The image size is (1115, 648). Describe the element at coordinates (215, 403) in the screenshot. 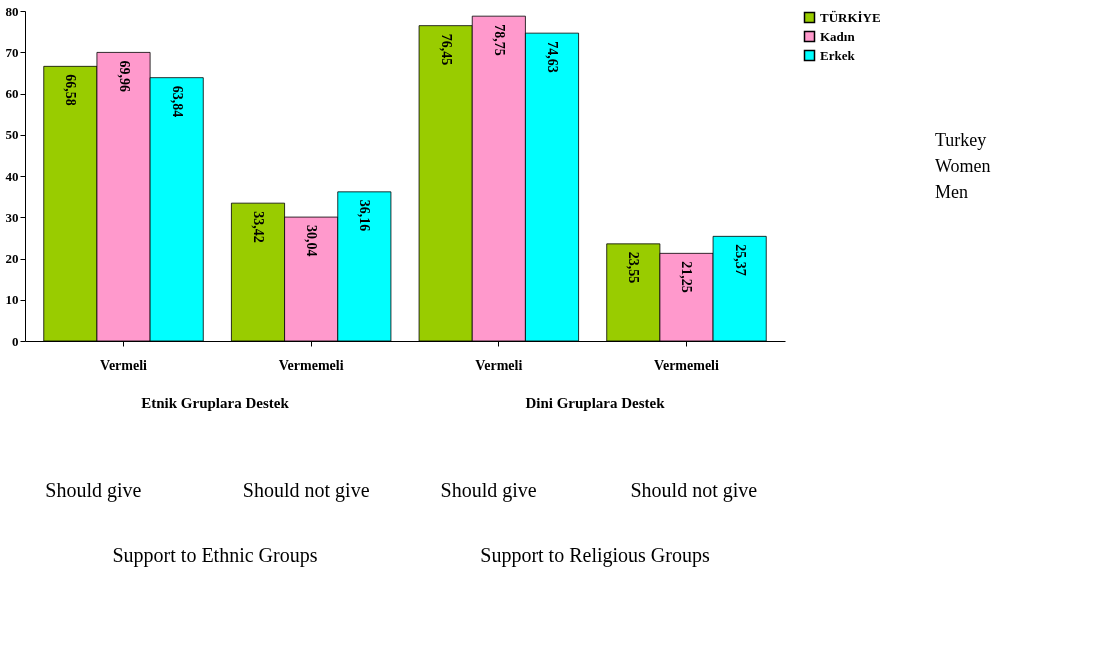

I see `text: Etnik Gruplara Destek` at that location.